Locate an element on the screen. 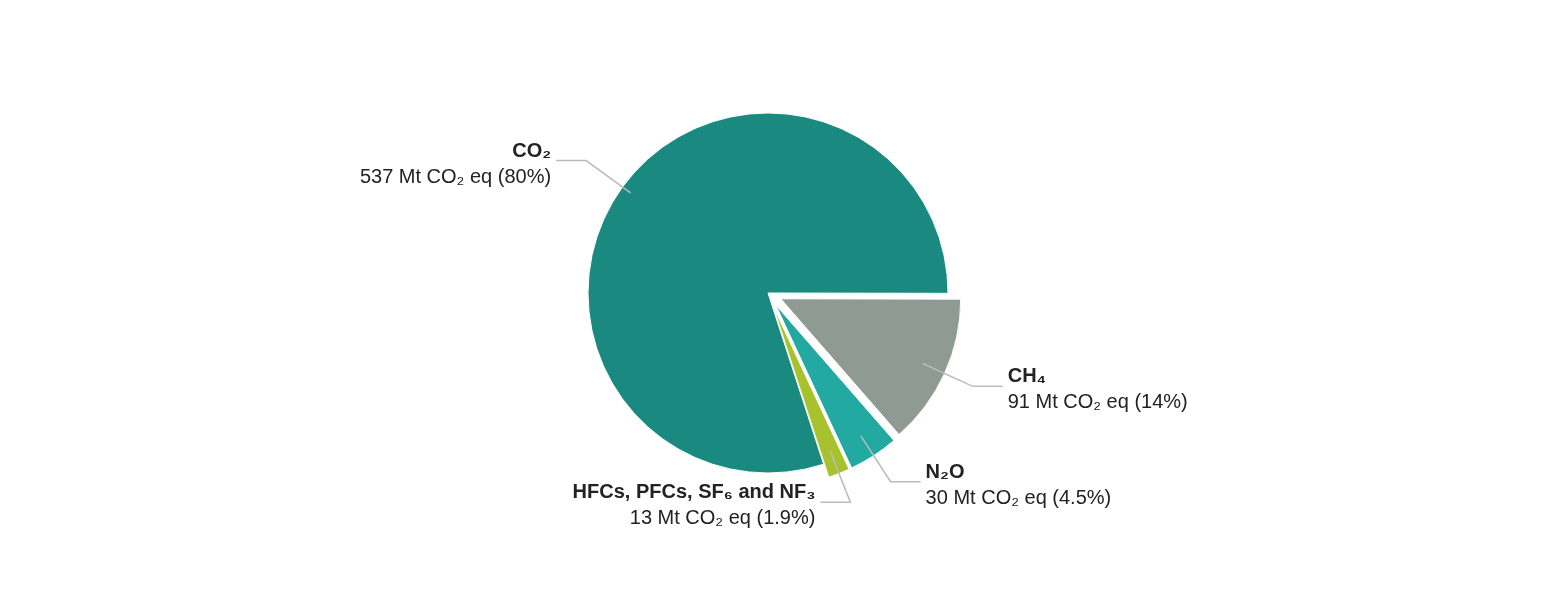  slice-label: HFCs, PFCs, SF₆ and NF₃ is located at coordinates (694, 491).